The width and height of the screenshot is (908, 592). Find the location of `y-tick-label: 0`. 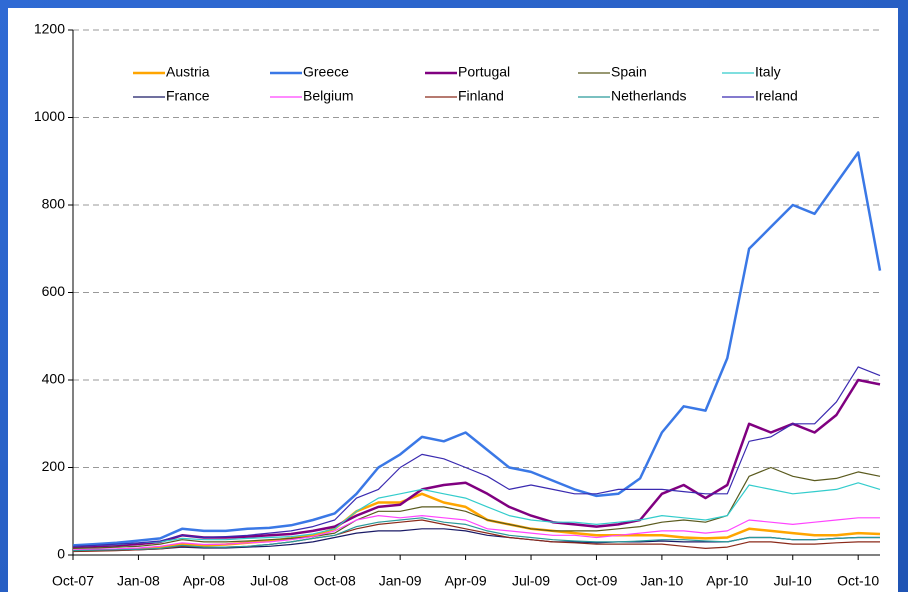

y-tick-label: 0 is located at coordinates (61, 554).